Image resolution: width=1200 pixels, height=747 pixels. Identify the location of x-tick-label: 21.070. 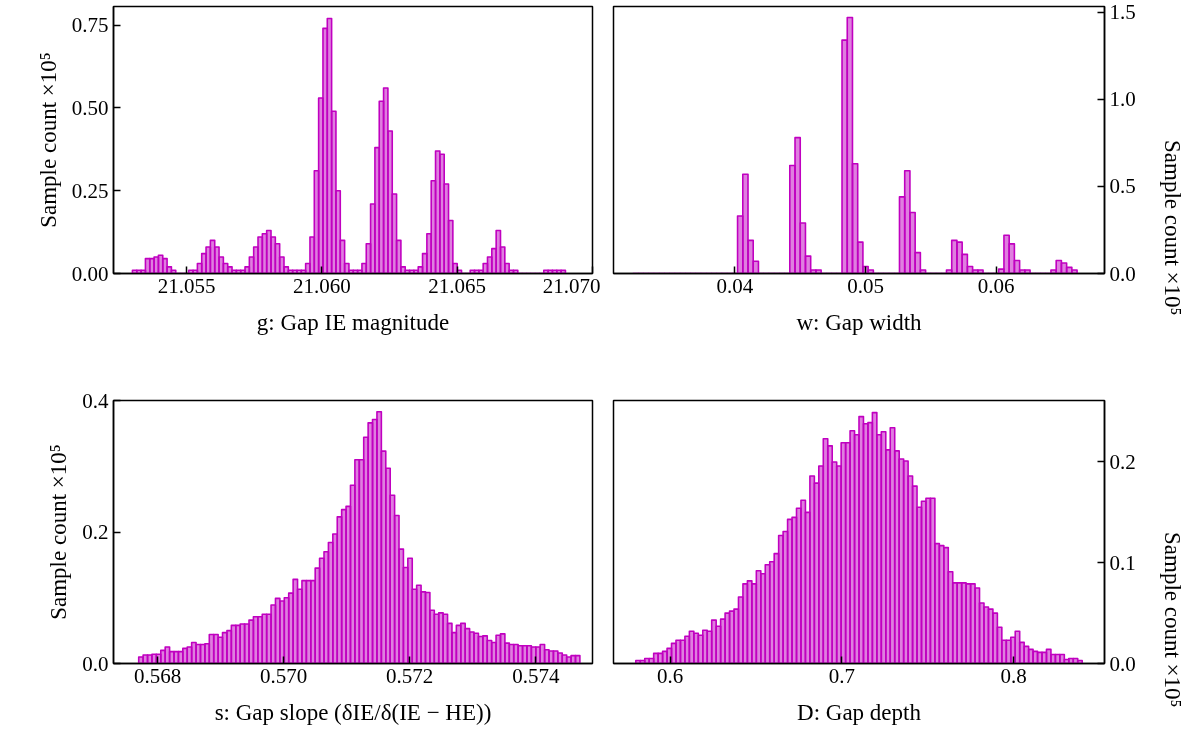
(571, 285).